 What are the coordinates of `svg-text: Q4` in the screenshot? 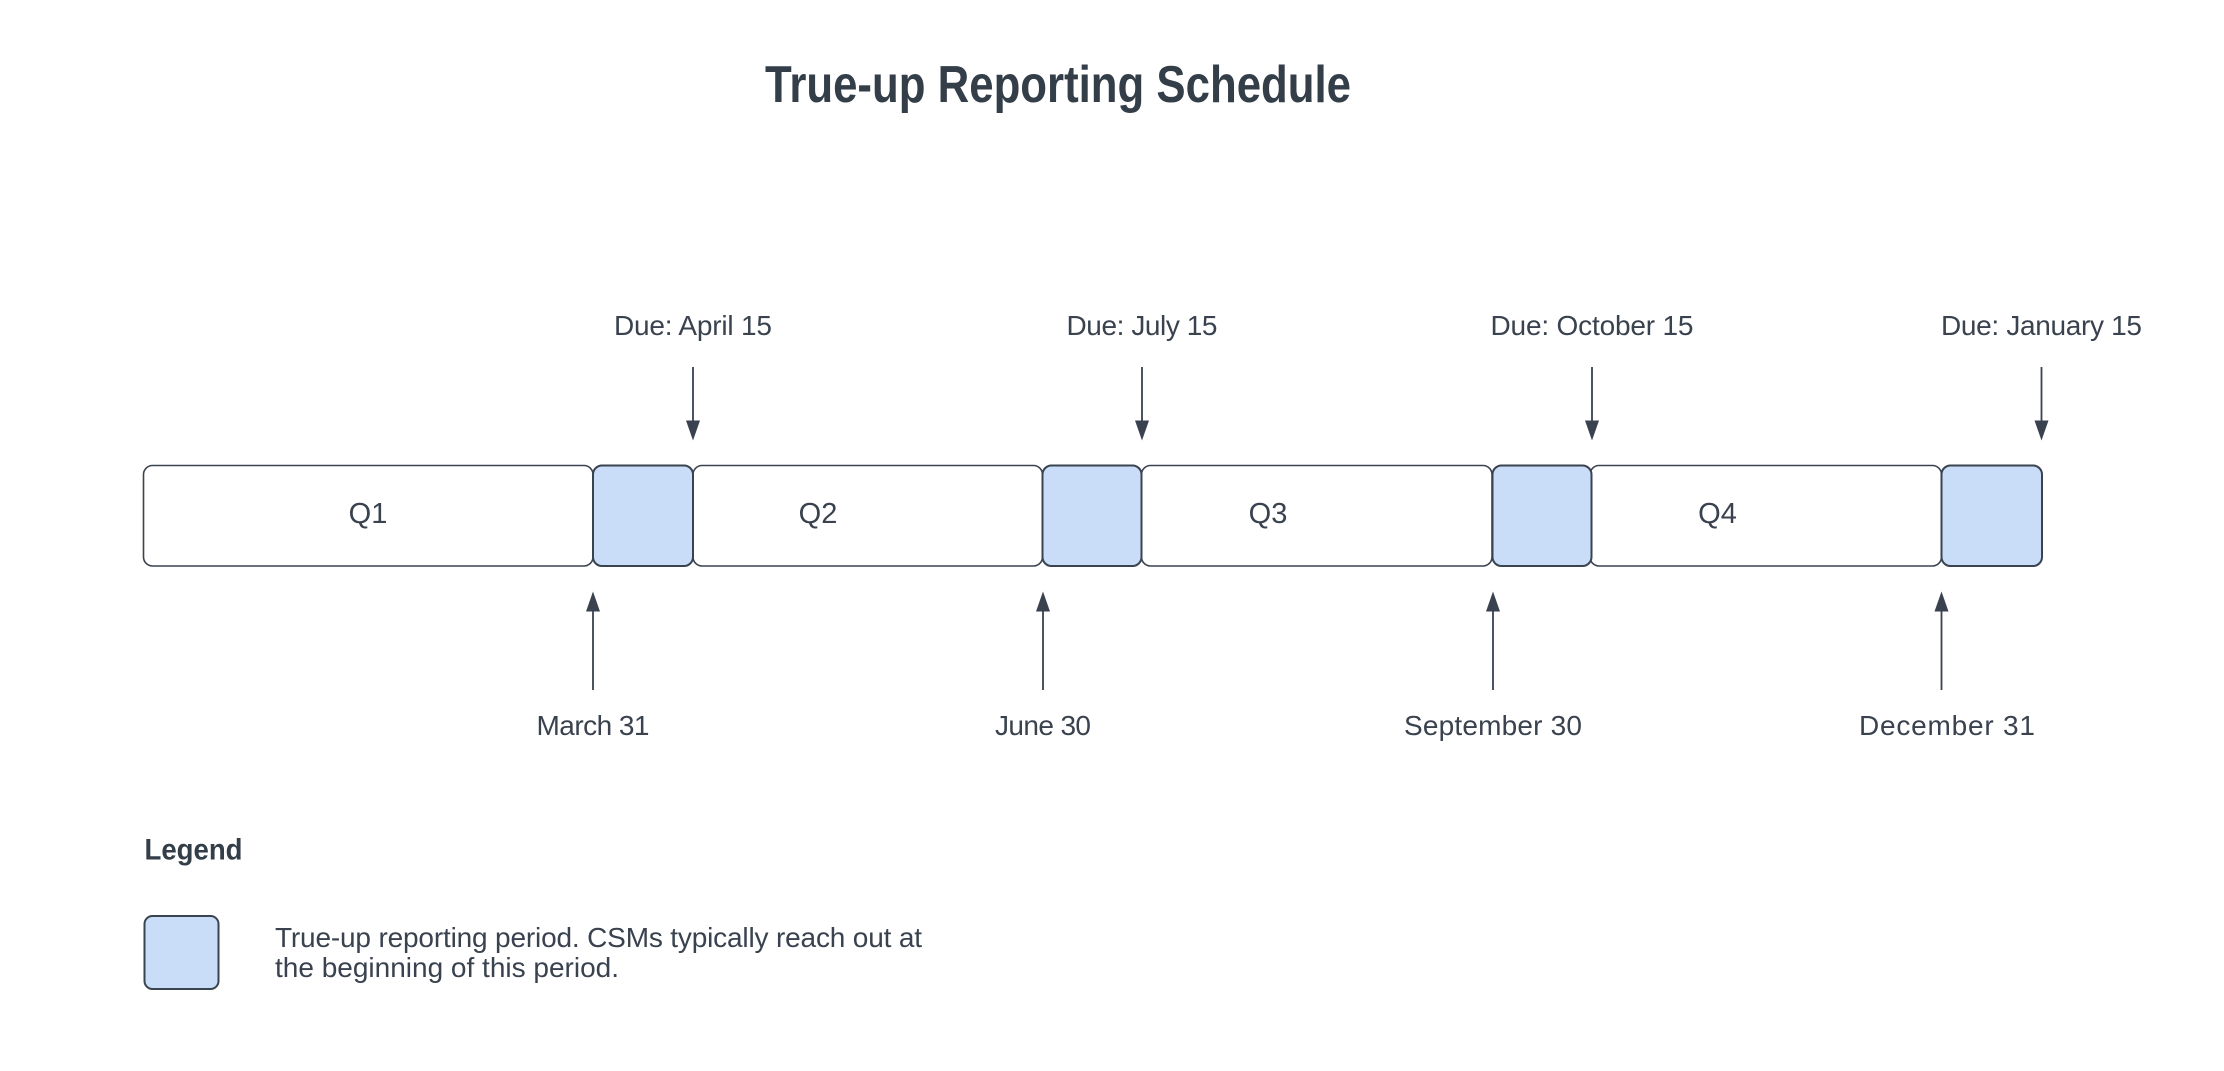 It's located at (1717, 514).